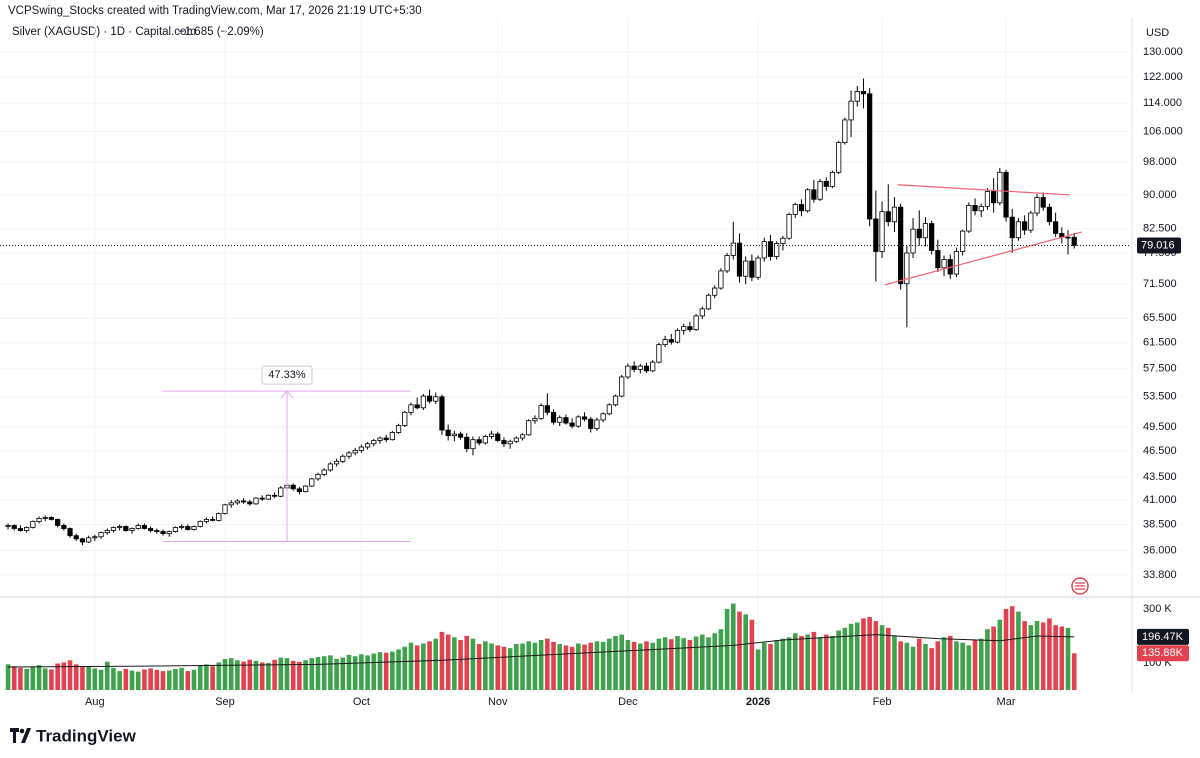 This screenshot has width=1200, height=758. I want to click on last-price-label: 79.016, so click(1158, 245).